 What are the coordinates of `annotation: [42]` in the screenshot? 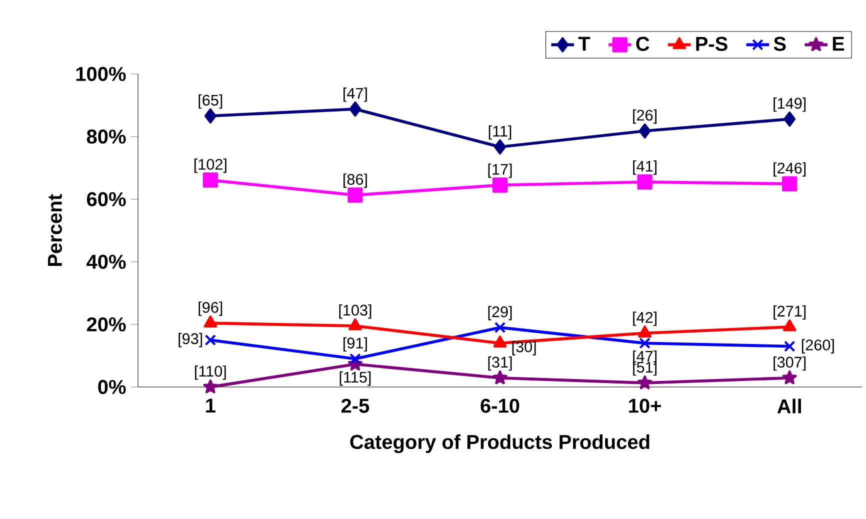 It's located at (644, 319).